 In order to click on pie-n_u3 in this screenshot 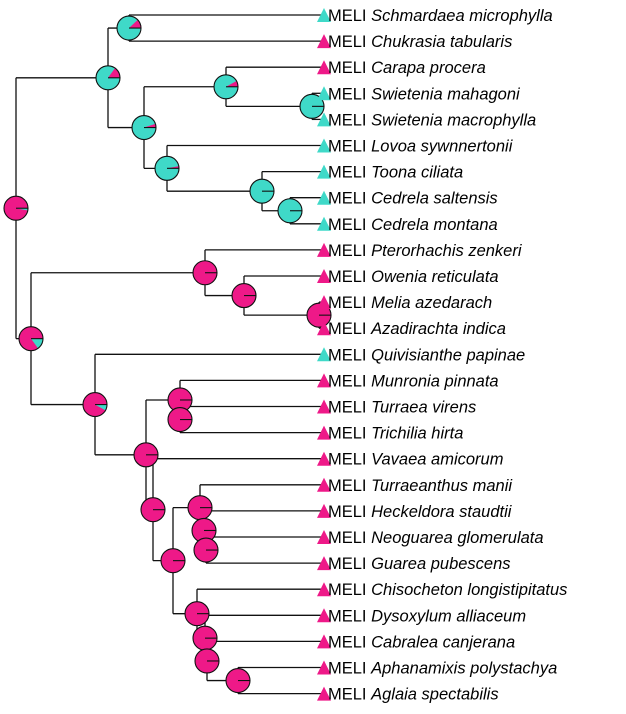, I will do `click(226, 87)`.